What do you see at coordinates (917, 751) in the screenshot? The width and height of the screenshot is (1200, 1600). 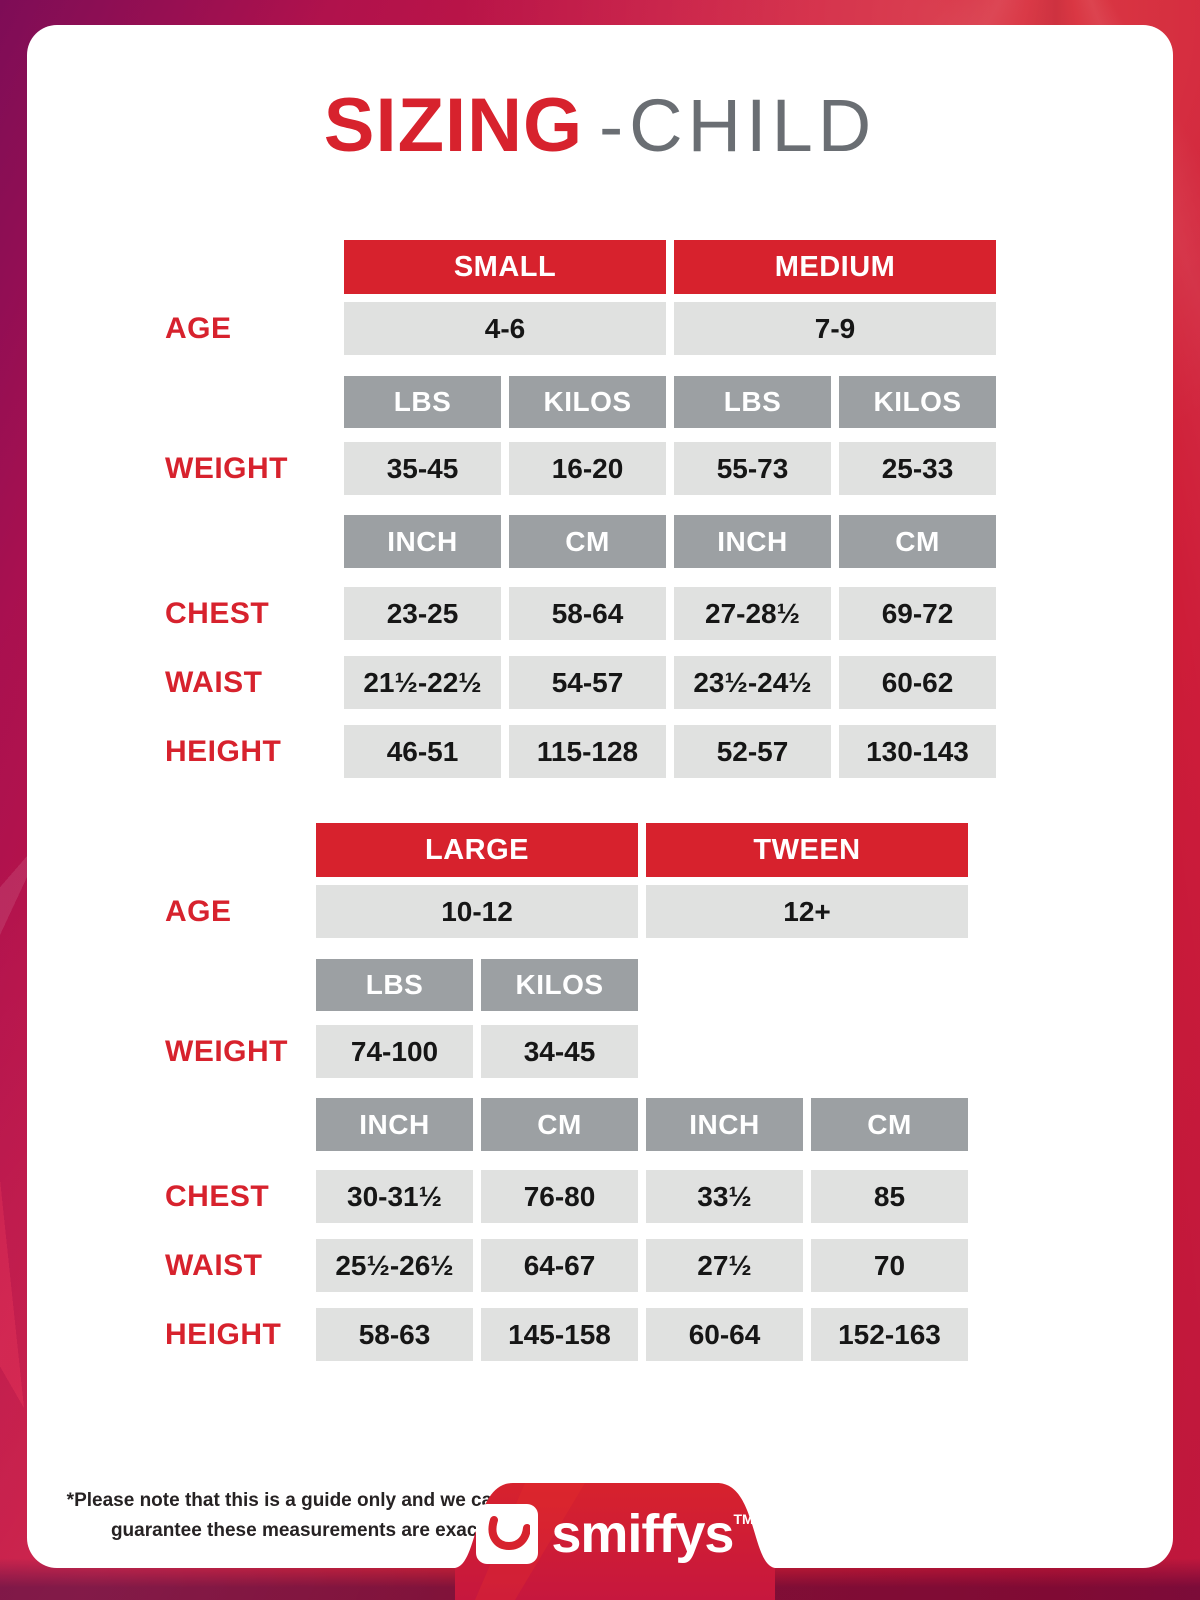 I see `height-value: 130-143` at bounding box center [917, 751].